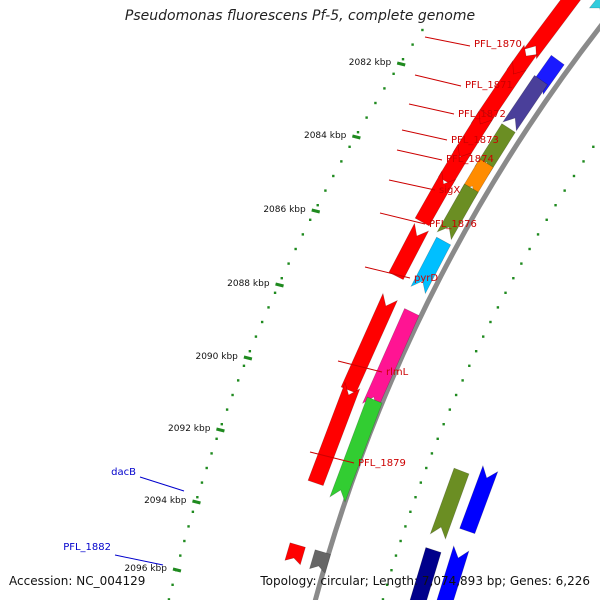  Describe the element at coordinates (123, 472) in the screenshot. I see `gene-label: dacB` at that location.